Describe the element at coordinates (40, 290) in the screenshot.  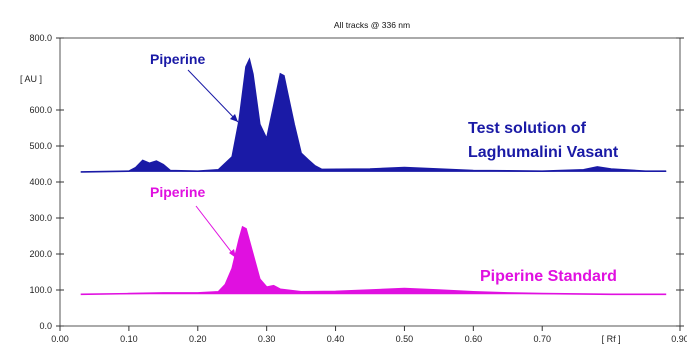
I see `y-tick-label: 100.0` at that location.